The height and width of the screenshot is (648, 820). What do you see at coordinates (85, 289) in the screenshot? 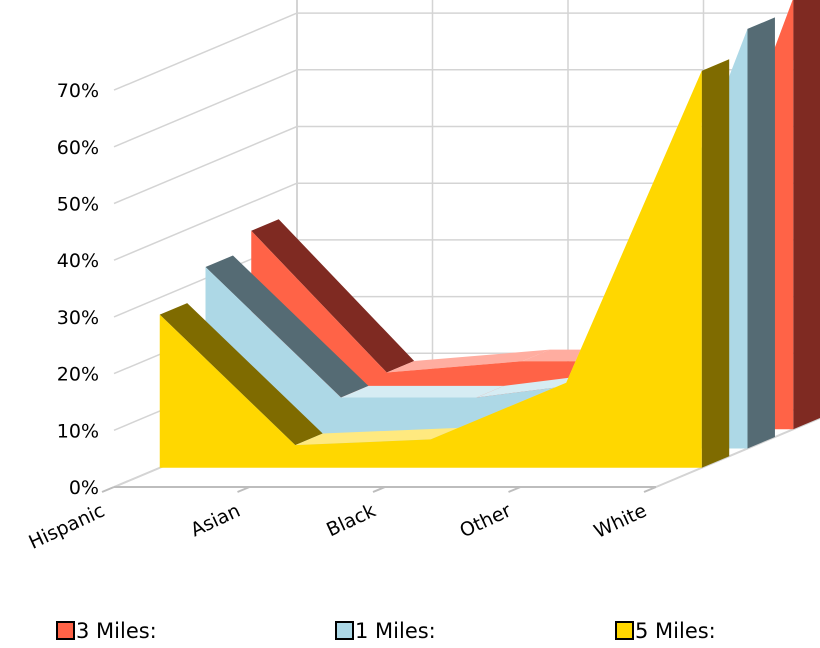
I see `y-axis: 0% 10% 20% 30% 40% 50% 60% 70%` at bounding box center [85, 289].